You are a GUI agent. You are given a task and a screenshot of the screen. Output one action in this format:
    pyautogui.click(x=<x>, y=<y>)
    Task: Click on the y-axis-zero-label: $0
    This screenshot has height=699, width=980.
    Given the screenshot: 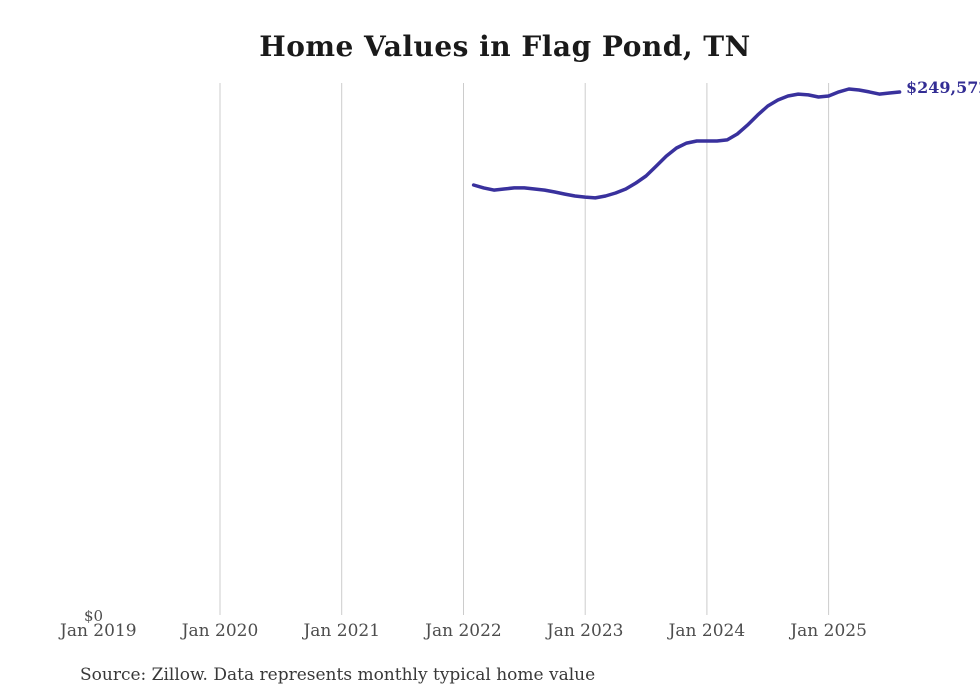 What is the action you would take?
    pyautogui.click(x=94, y=616)
    